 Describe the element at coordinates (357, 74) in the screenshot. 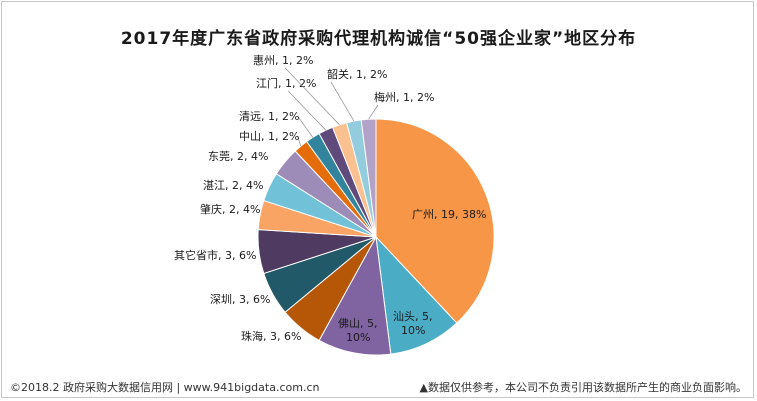

I see `slice-label-14: 韶关, 1, 2%` at that location.